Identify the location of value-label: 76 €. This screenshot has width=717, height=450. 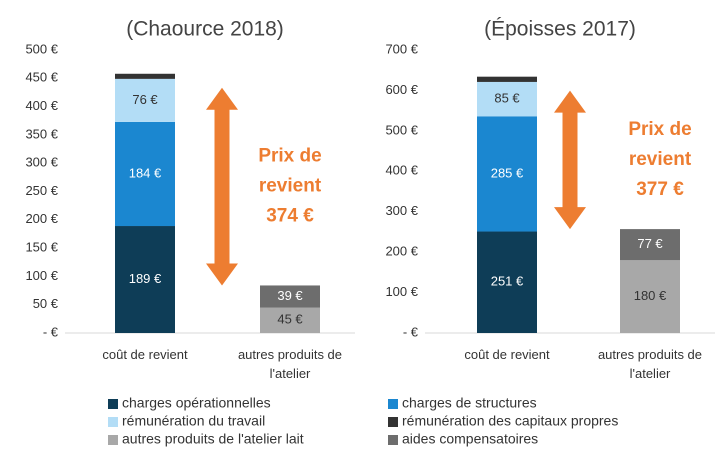
(145, 99).